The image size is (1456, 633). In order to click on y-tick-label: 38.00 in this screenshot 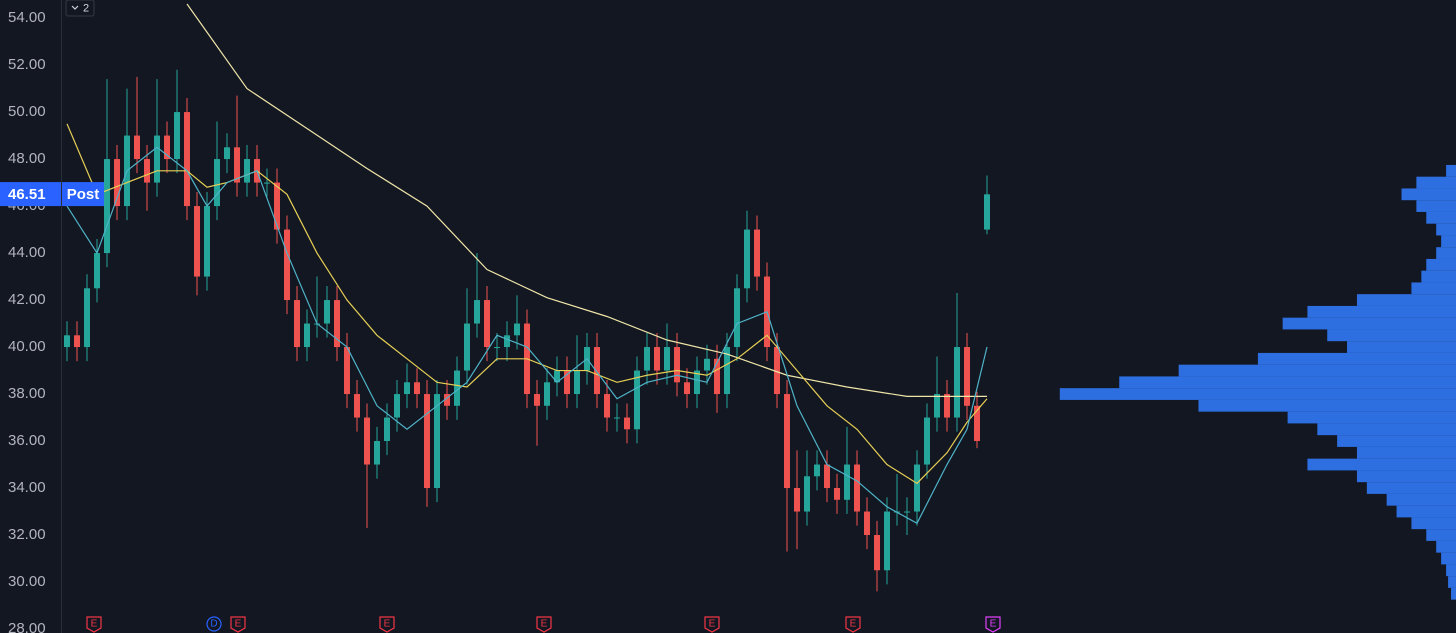, I will do `click(27, 393)`.